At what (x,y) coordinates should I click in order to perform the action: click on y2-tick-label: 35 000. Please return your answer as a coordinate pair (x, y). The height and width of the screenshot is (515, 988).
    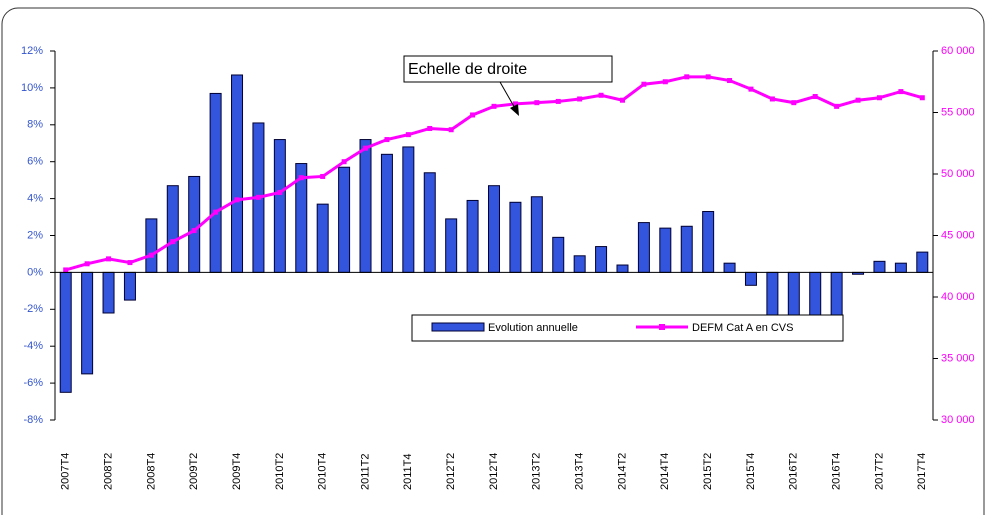
    Looking at the image, I should click on (958, 358).